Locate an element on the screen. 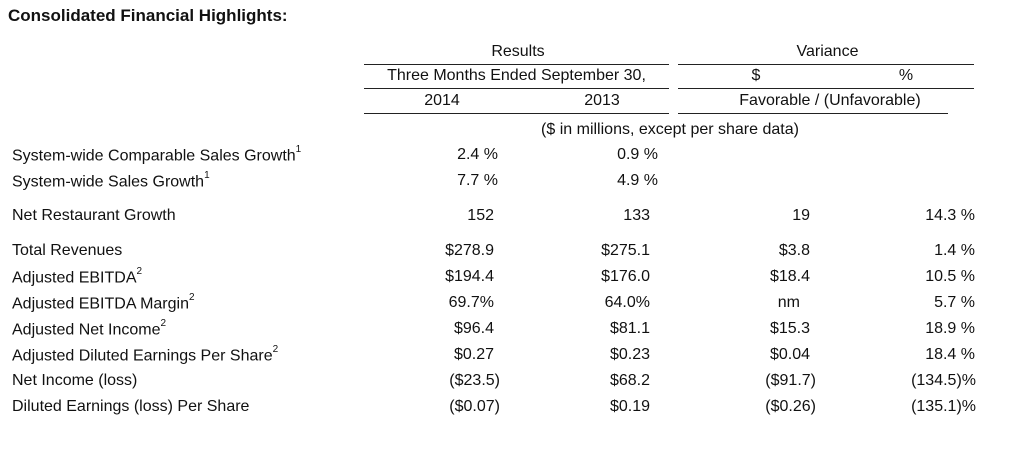 The width and height of the screenshot is (1024, 454). row-label: System-wide Comparable Sales Growth is located at coordinates (154, 156).